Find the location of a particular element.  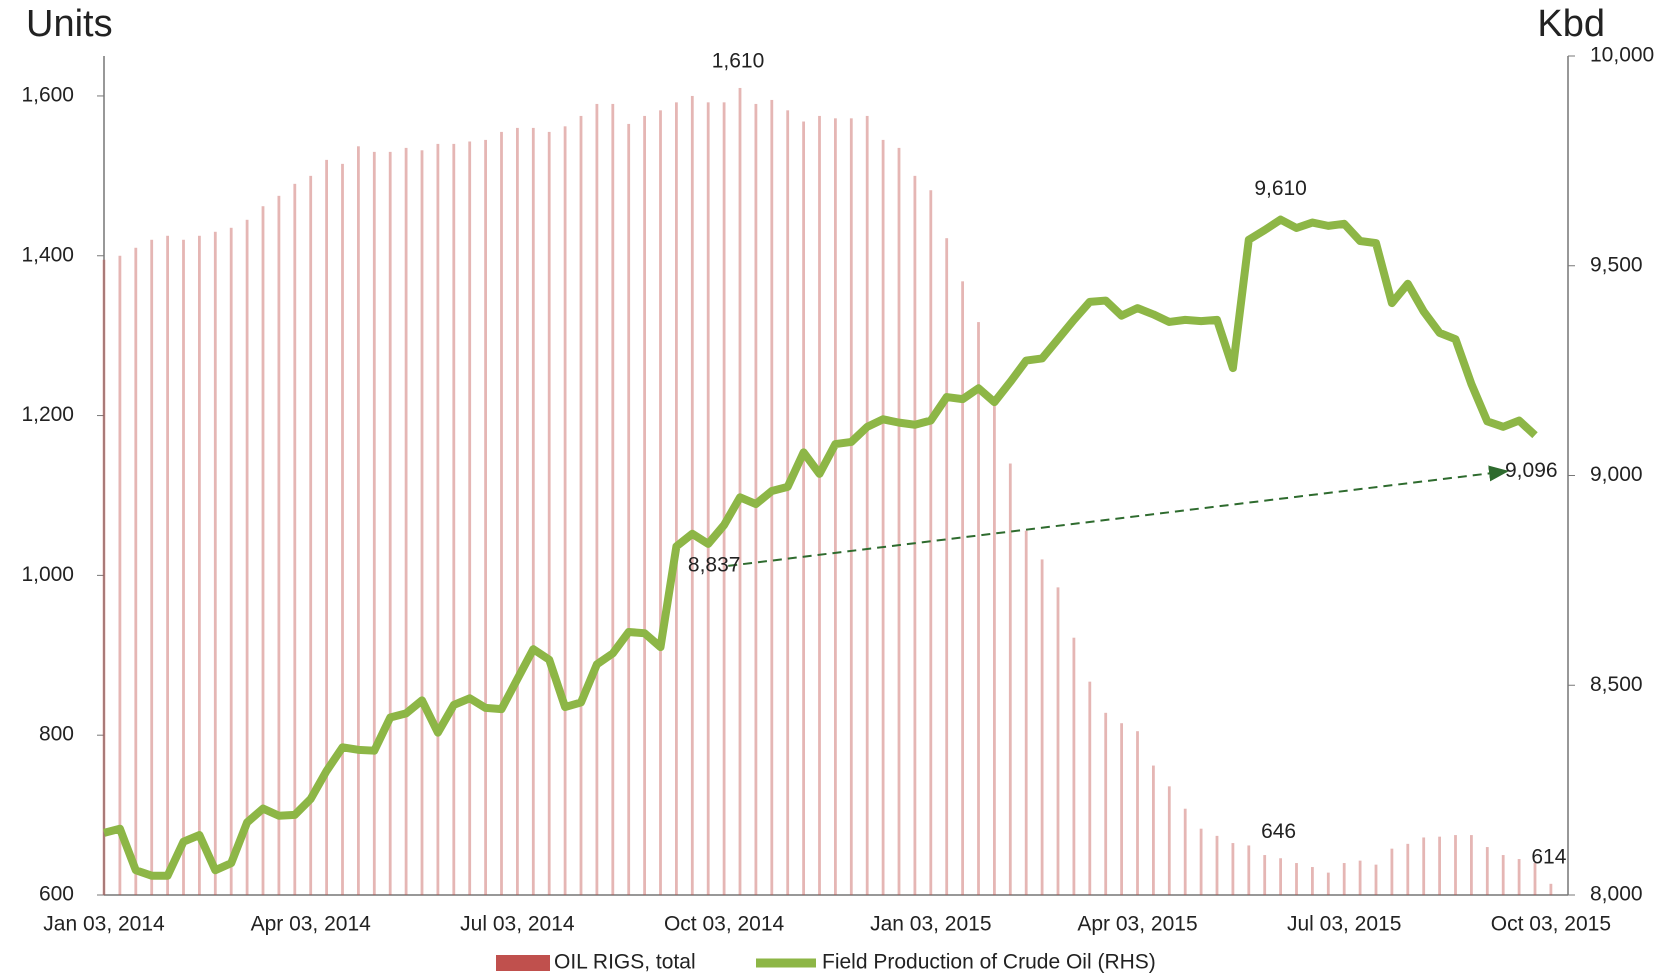

annotation-arrow is located at coordinates (1118, 516).